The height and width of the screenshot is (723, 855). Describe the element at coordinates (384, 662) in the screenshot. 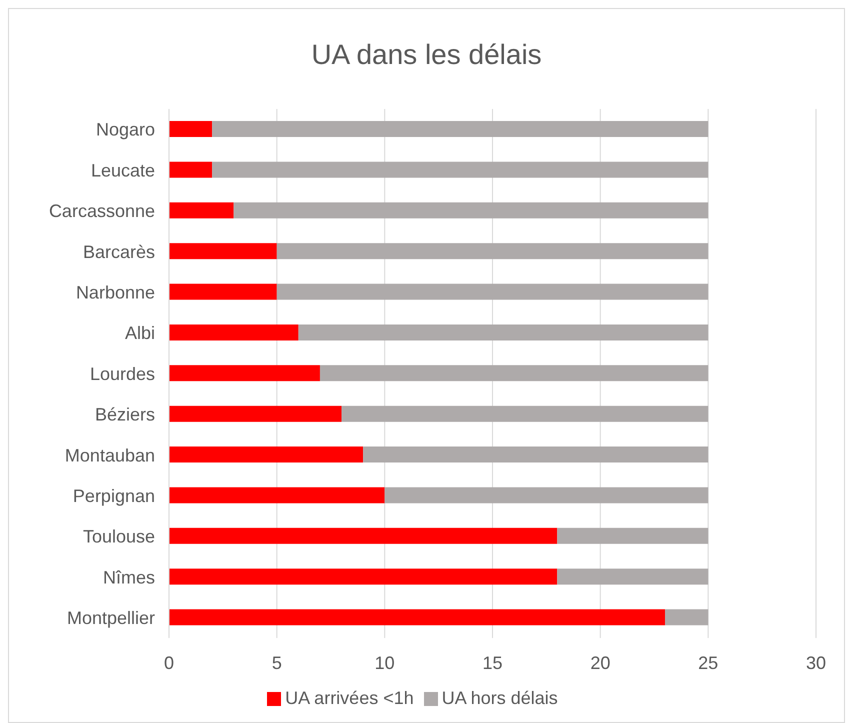

I see `x-tick-label: 10` at that location.